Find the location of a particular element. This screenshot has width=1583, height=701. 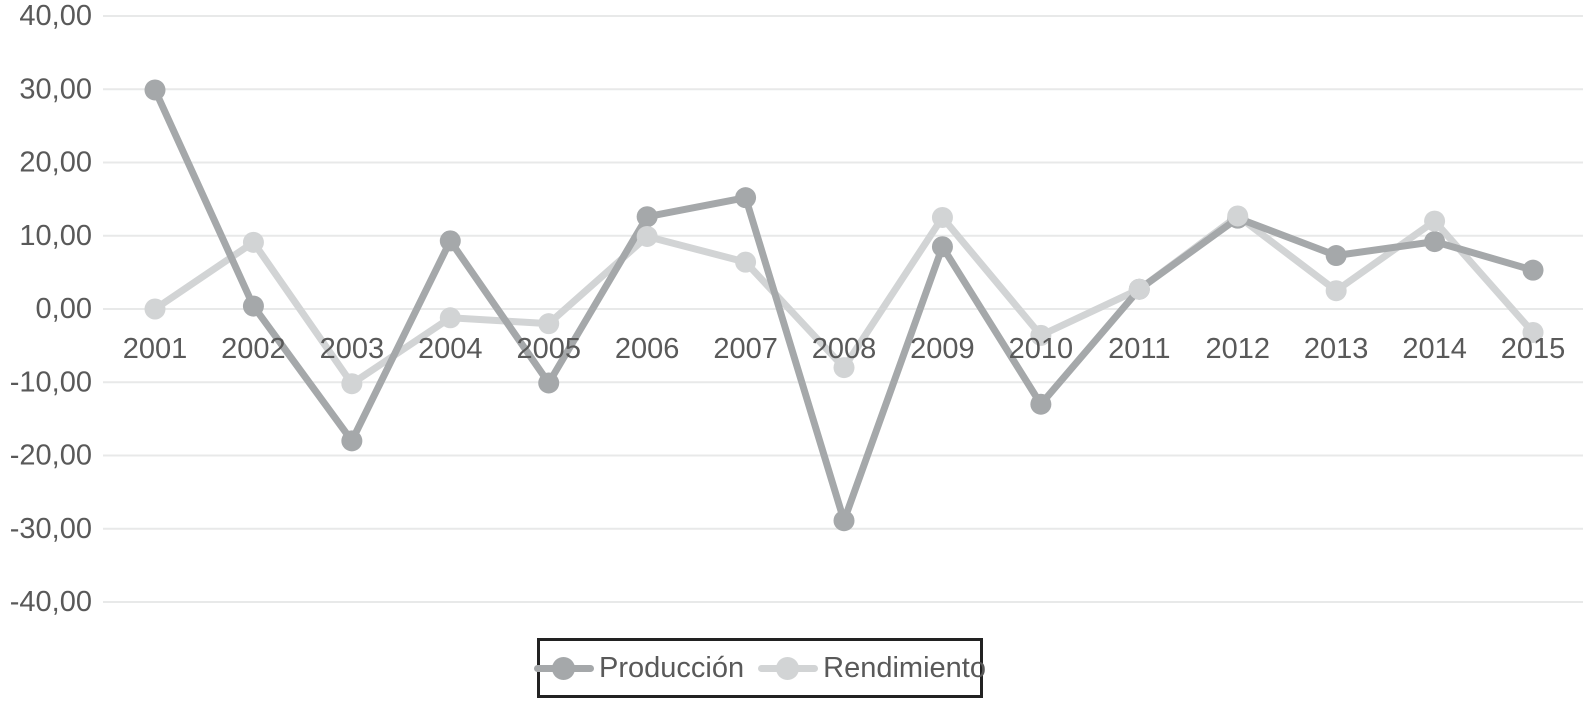

y-axis-label: -30,00 is located at coordinates (51, 529).